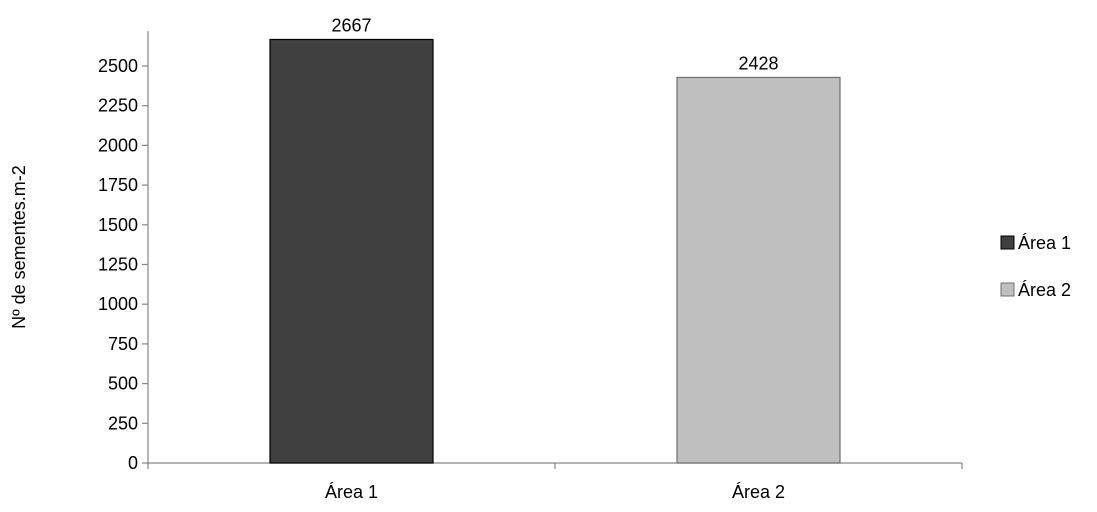 The height and width of the screenshot is (512, 1097). What do you see at coordinates (118, 225) in the screenshot?
I see `y-tick-label: 1500` at bounding box center [118, 225].